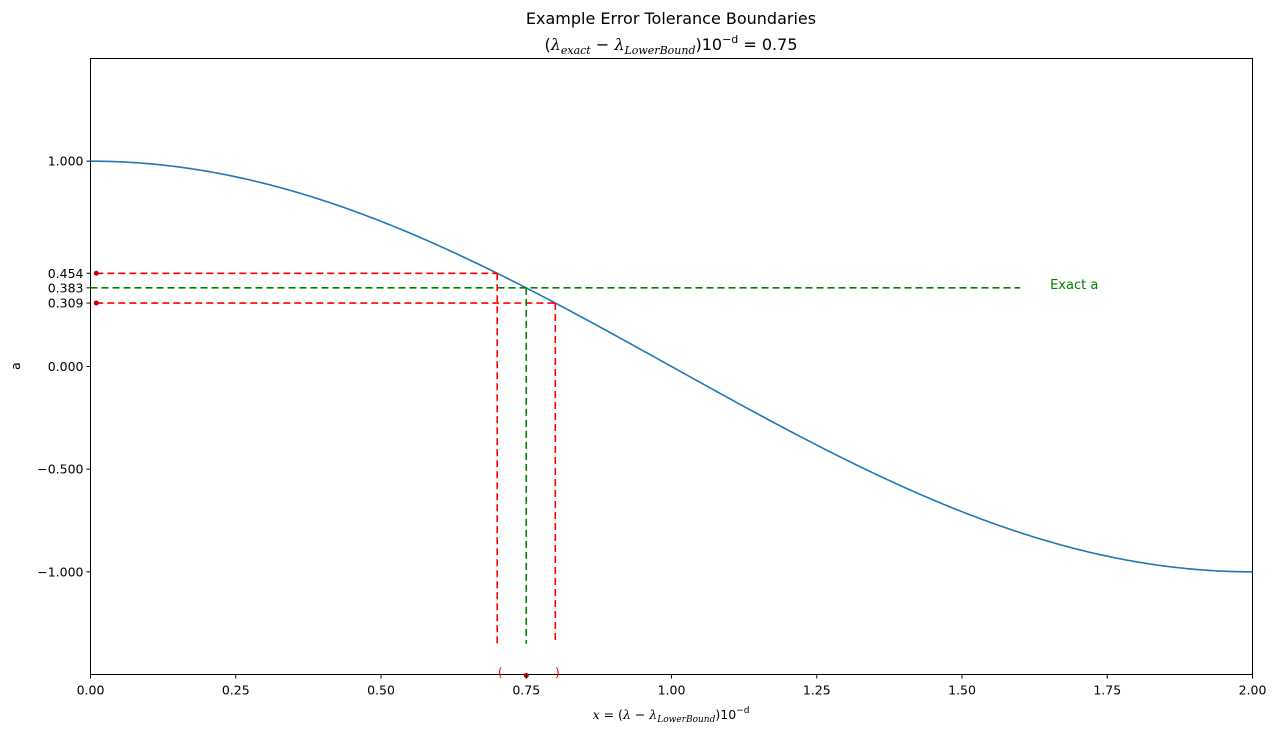  Describe the element at coordinates (670, 45) in the screenshot. I see `chart-subtitle: (λexact − λLowerBound)10−d = 0.75` at that location.